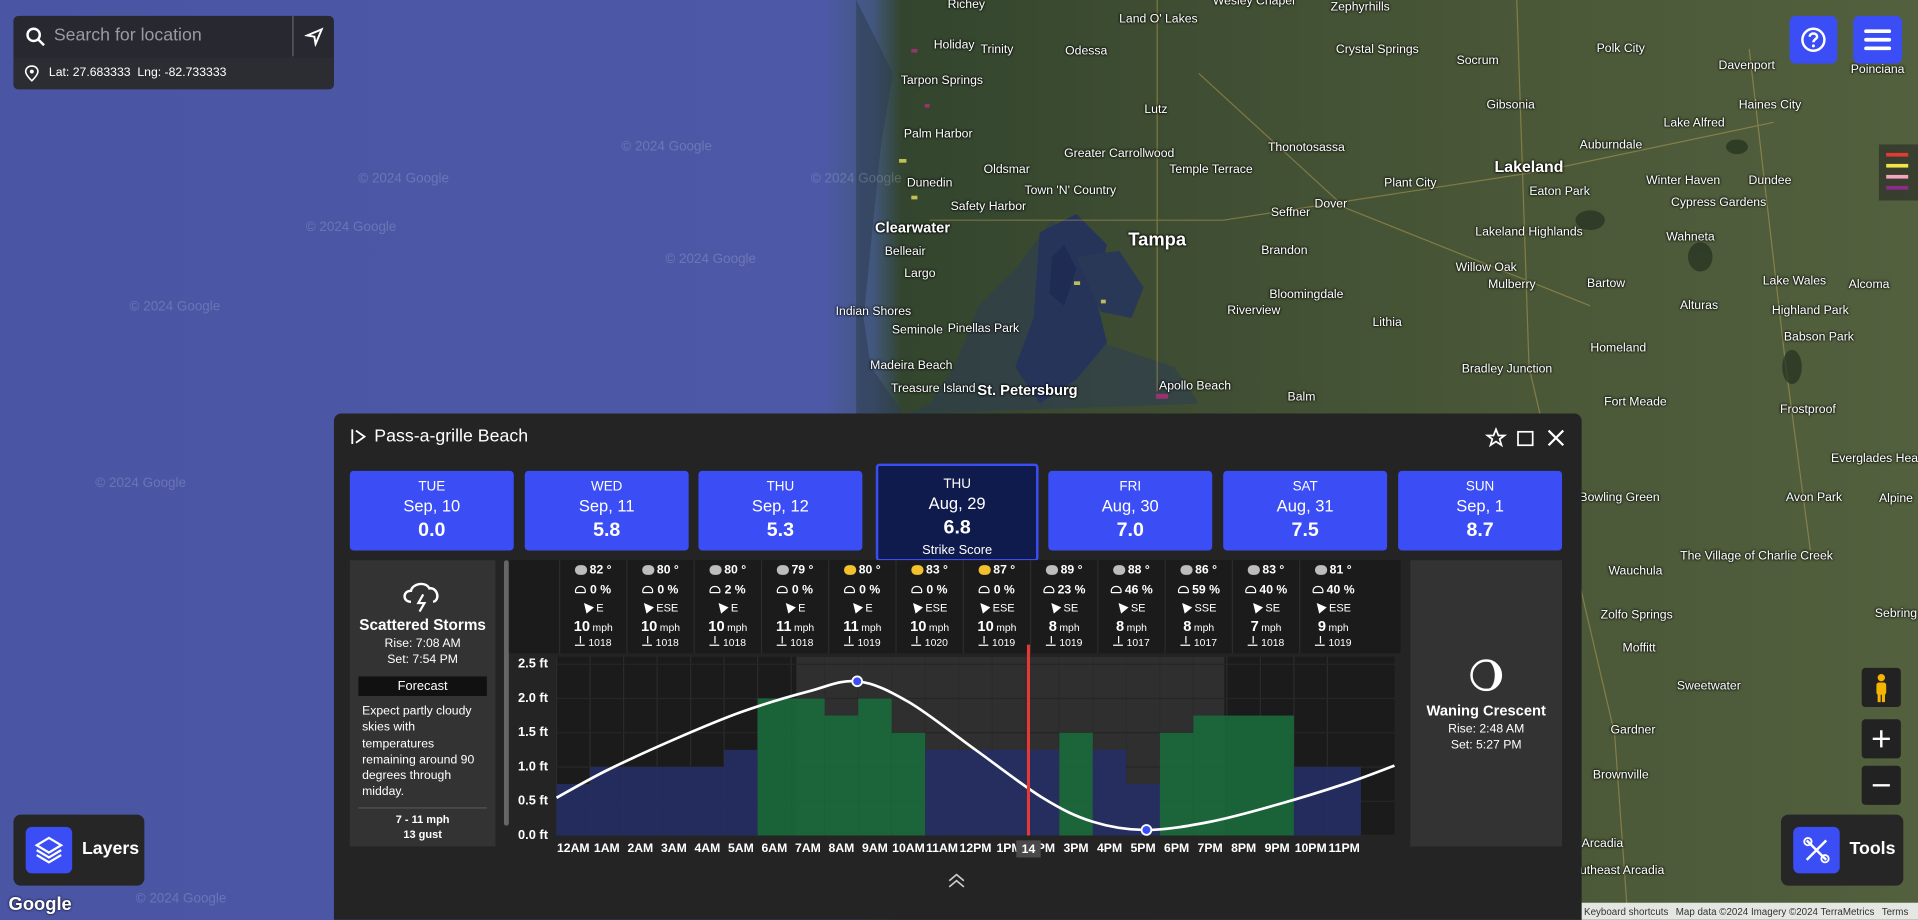 This screenshot has width=1918, height=920. Describe the element at coordinates (661, 641) in the screenshot. I see `pressure-row: 1018` at that location.